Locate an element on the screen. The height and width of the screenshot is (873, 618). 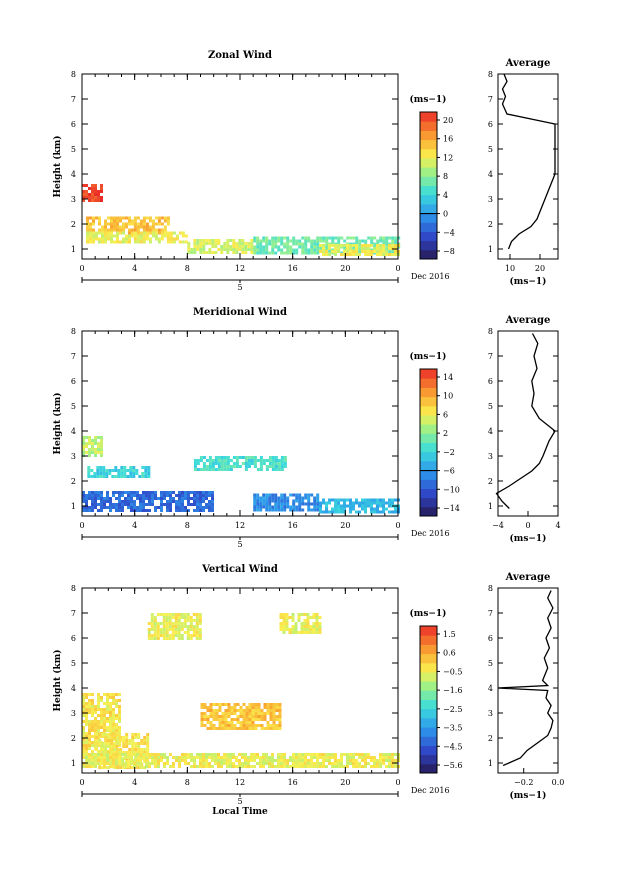
colorbar-frame is located at coordinates (428, 185).